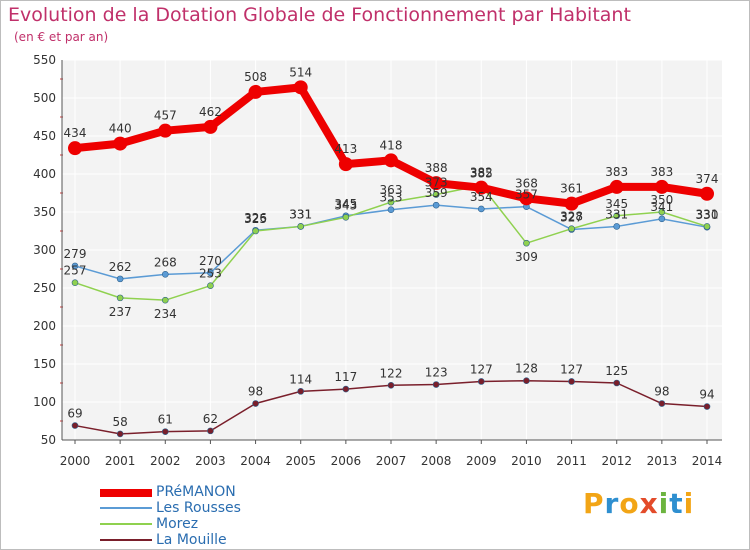  I want to click on data-label: 368, so click(526, 183).